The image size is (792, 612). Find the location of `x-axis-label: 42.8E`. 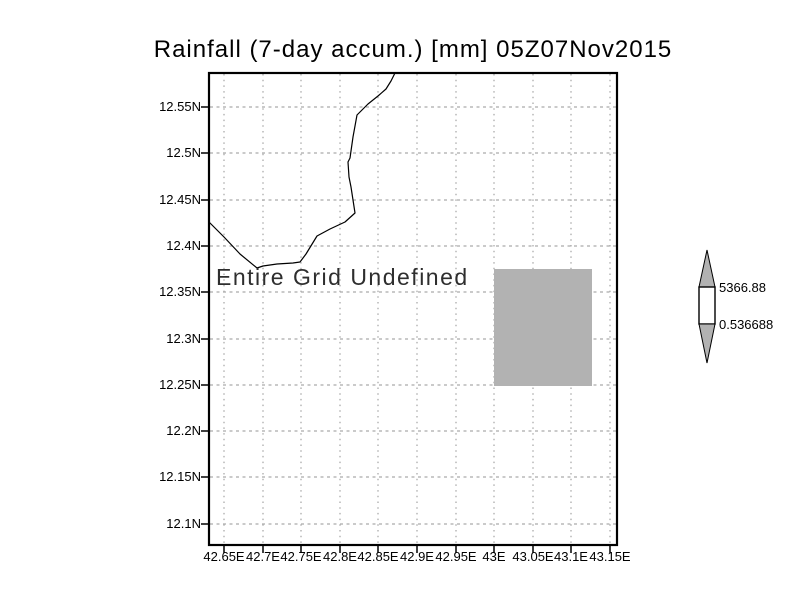

x-axis-label: 42.8E is located at coordinates (340, 556).